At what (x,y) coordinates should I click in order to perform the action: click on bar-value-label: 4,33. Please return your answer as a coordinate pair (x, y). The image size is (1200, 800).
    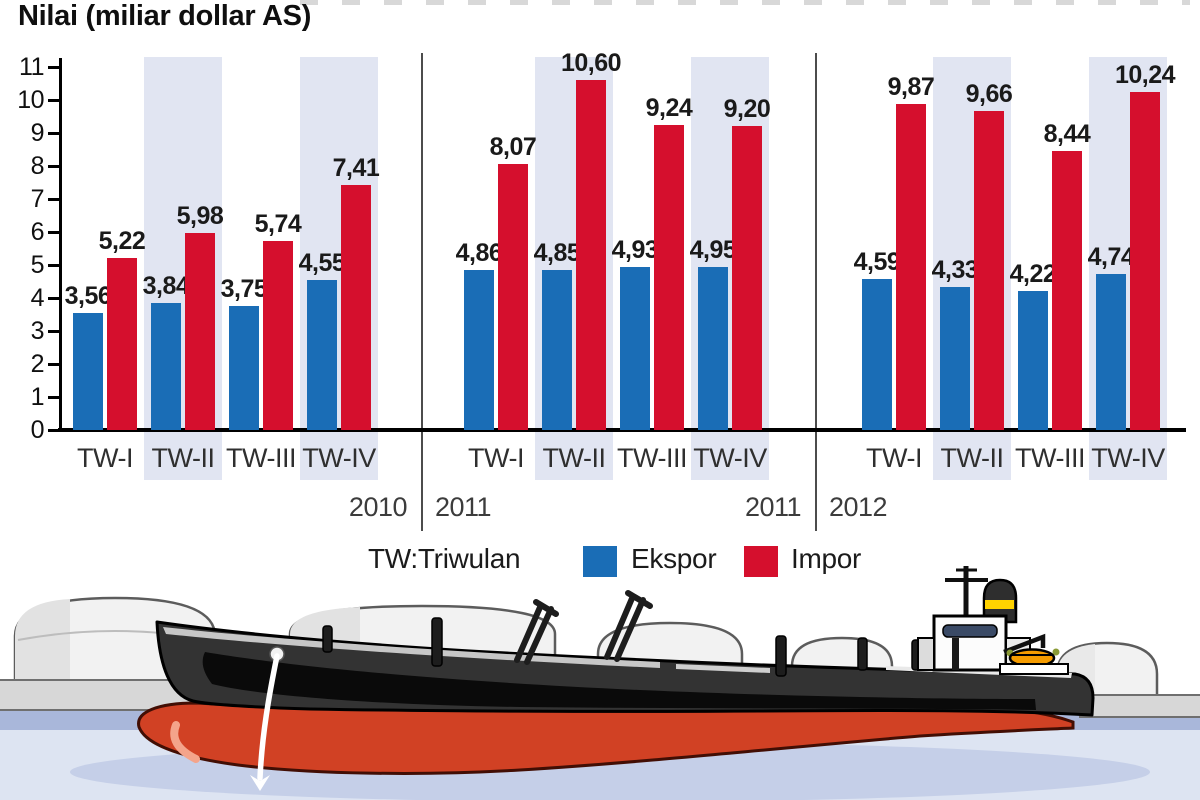
    Looking at the image, I should click on (955, 270).